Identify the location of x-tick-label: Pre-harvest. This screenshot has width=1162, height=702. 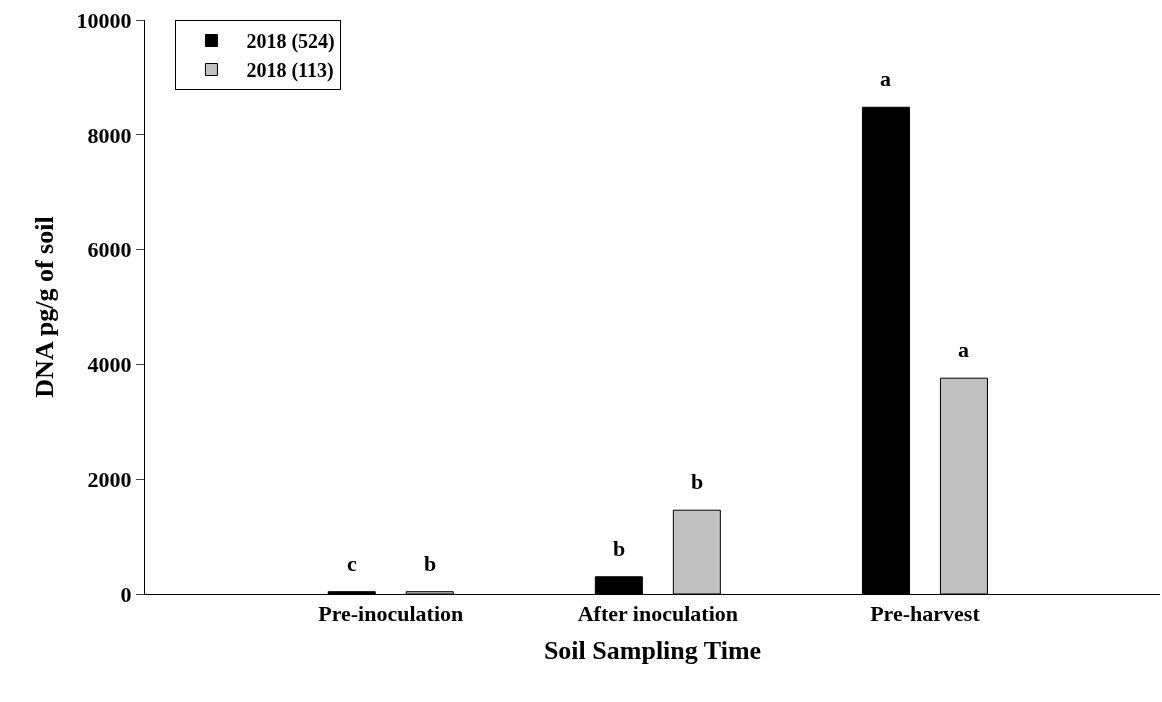
(925, 614).